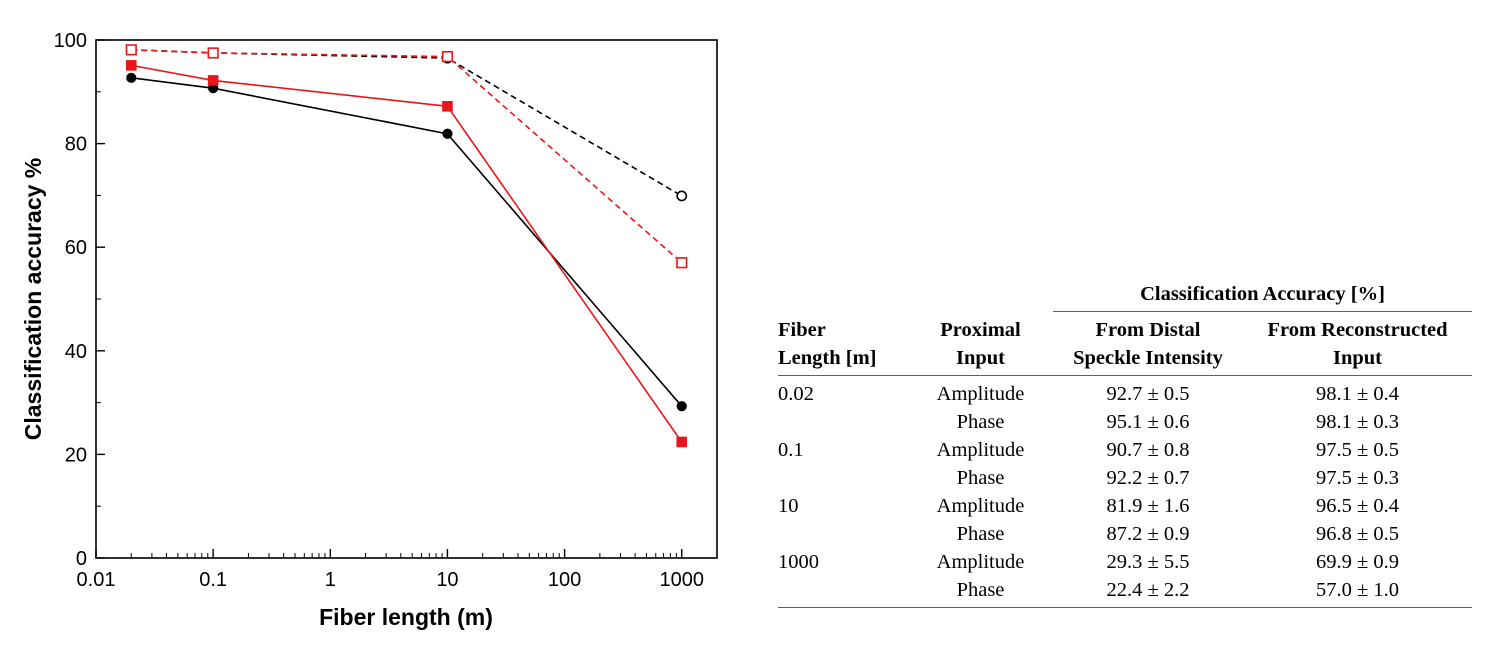  I want to click on x-tick-label: 1000, so click(681, 580).